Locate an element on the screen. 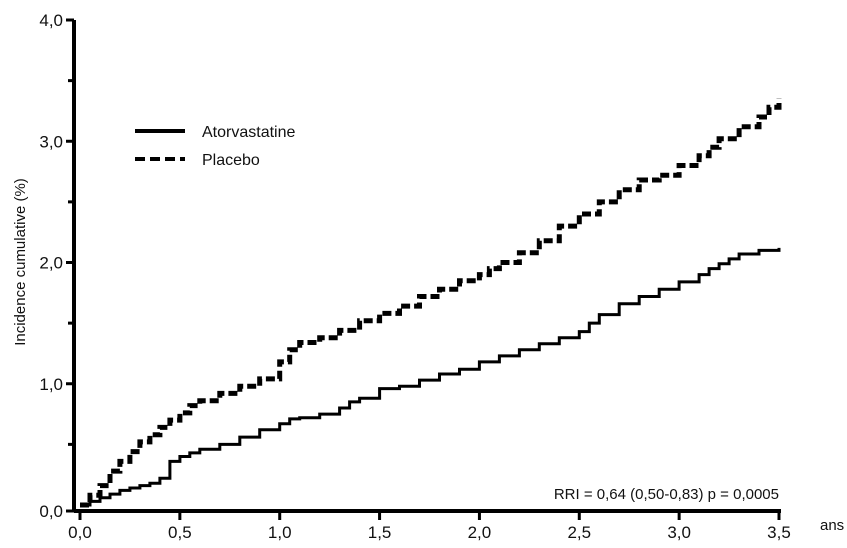 Image resolution: width=847 pixels, height=548 pixels. y-axis-title: Incidence cumulative (%) is located at coordinates (20, 262).